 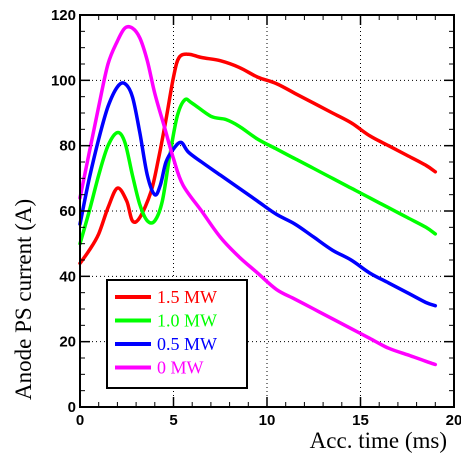 I want to click on legend-entries: 1.5 MW 1.0 MW 0.5 MW 0 MW, so click(x=166, y=332).